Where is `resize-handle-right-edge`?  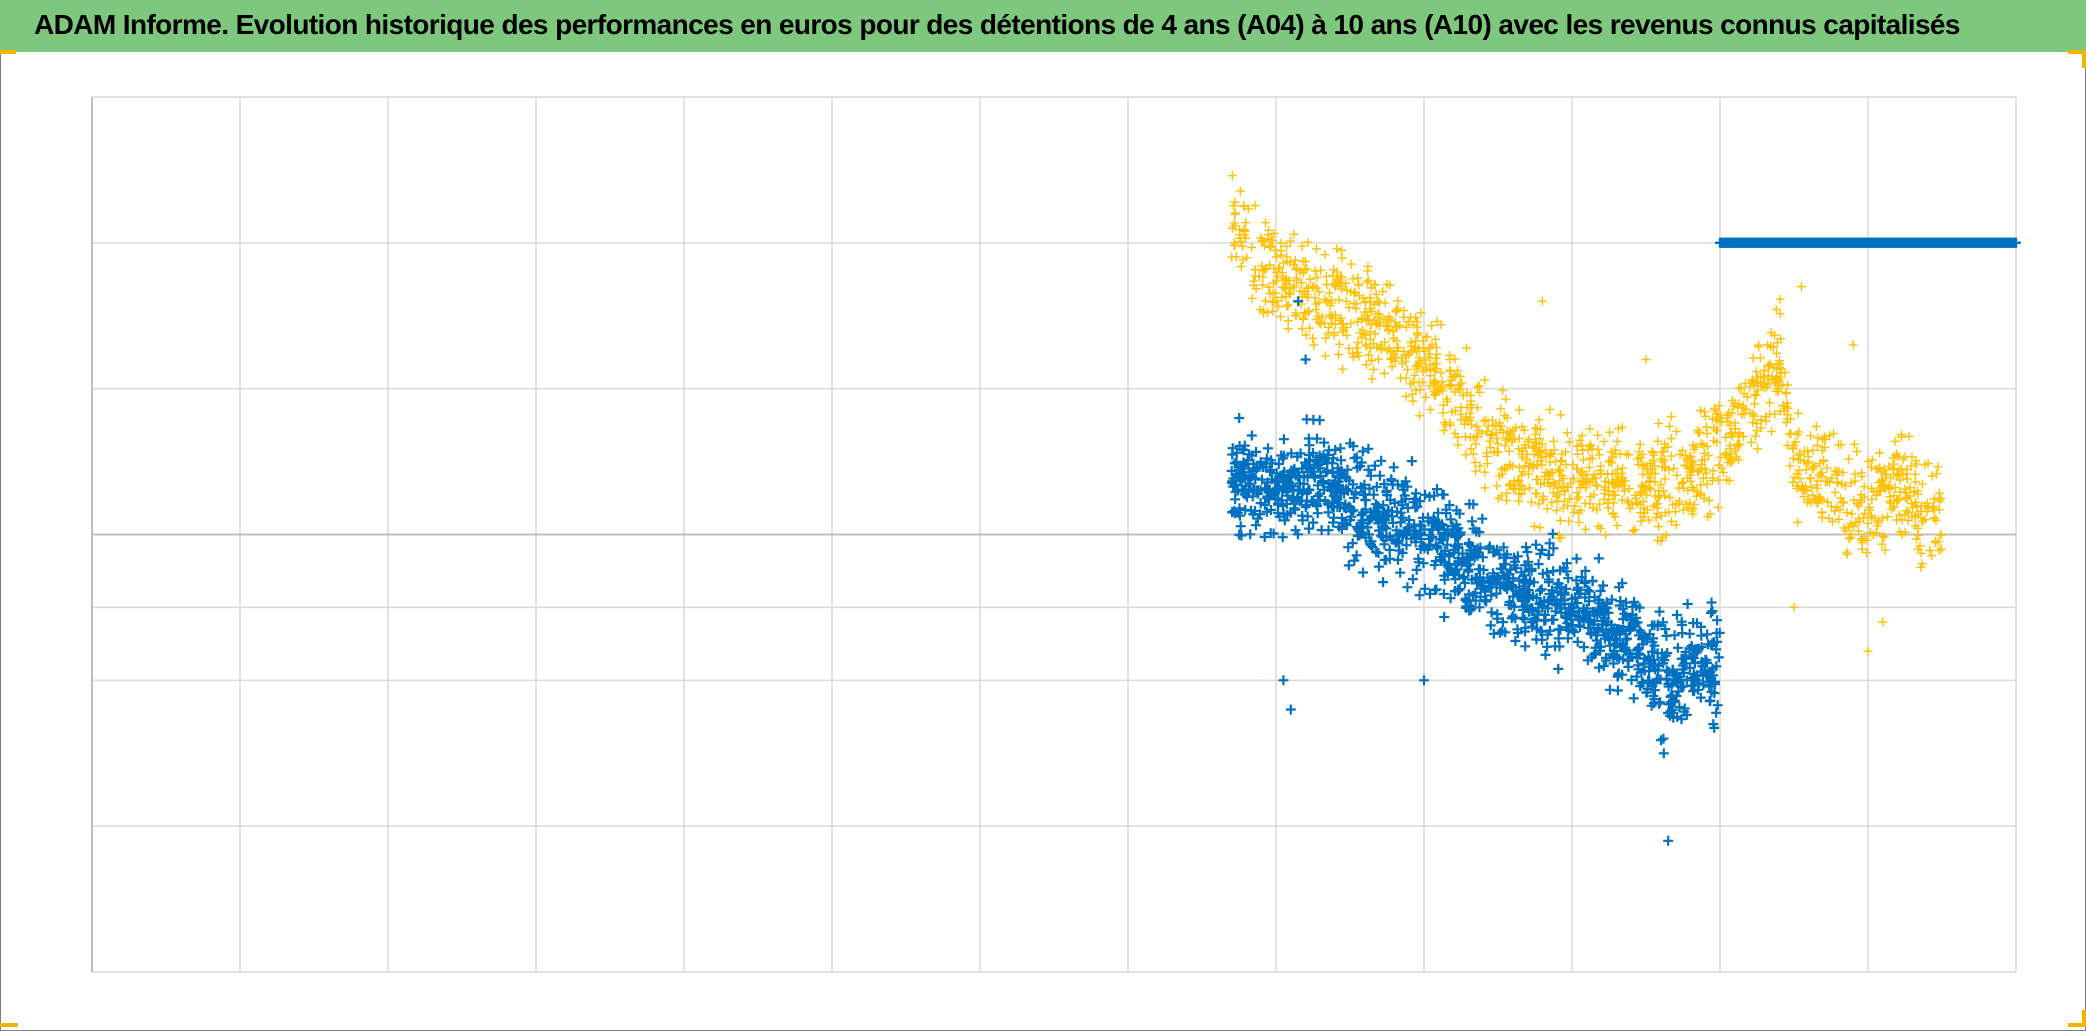
resize-handle-right-edge is located at coordinates (2084, 1018).